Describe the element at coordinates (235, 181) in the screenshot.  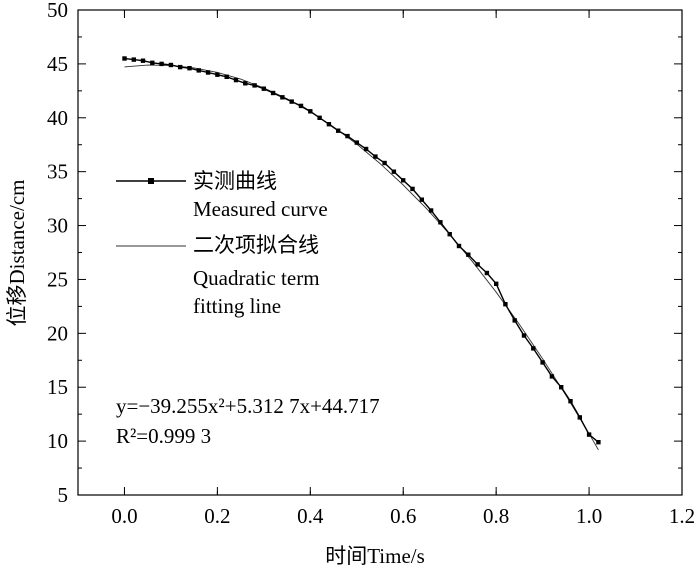
I see `legend-measured-cn: 实测曲线` at that location.